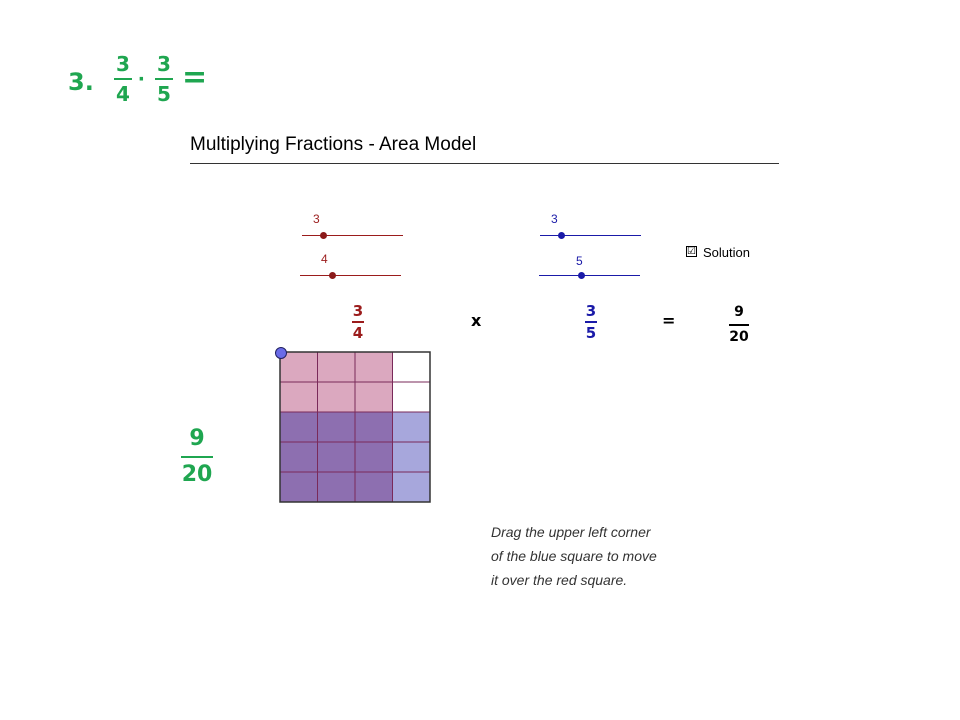 Image resolution: width=960 pixels, height=720 pixels. Describe the element at coordinates (352, 235) in the screenshot. I see `red-numerator-slider-track` at that location.